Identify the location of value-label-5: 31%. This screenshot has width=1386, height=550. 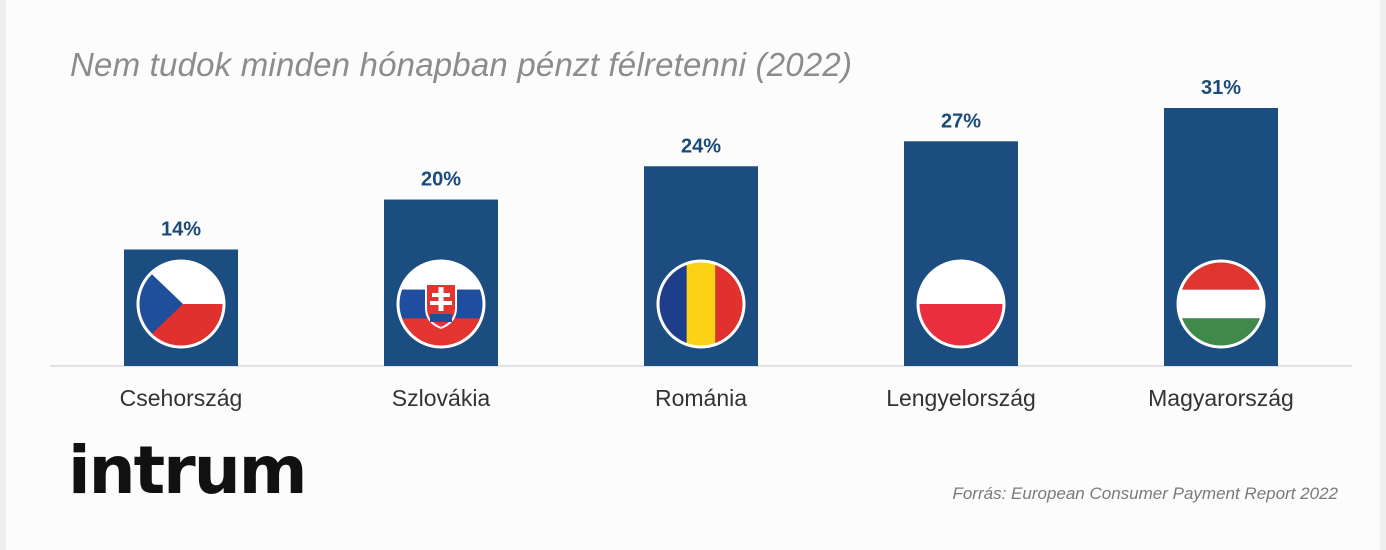
(1221, 88).